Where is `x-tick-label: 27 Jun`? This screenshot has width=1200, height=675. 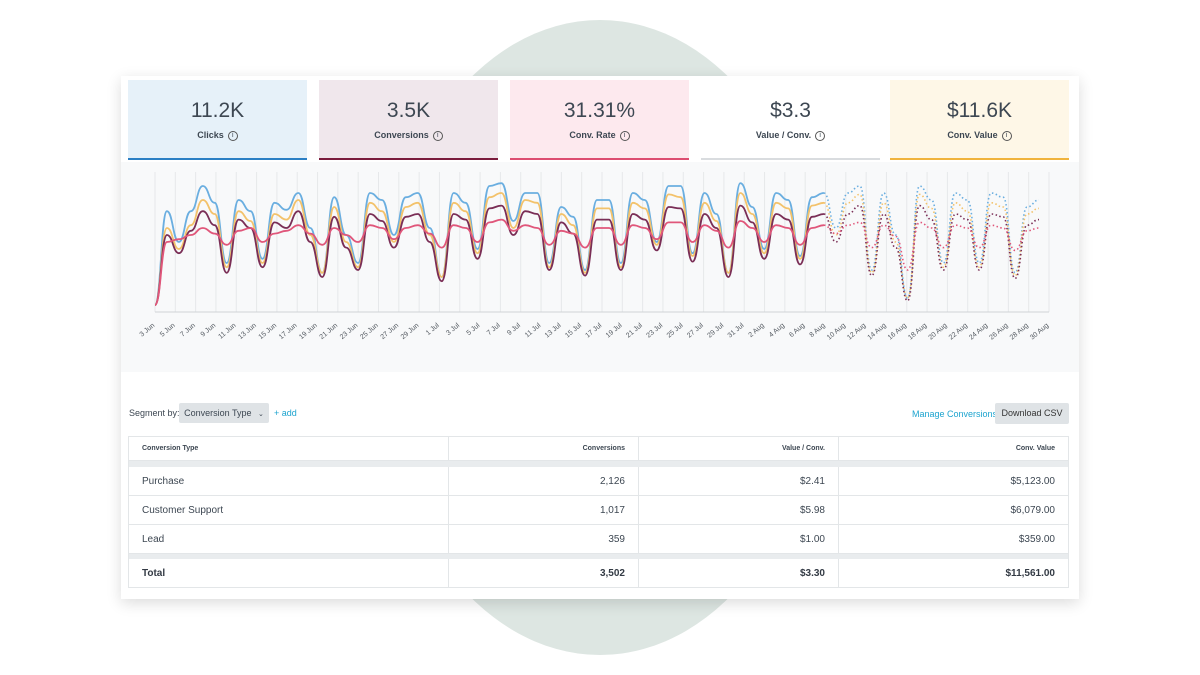
x-tick-label: 27 Jun is located at coordinates (389, 331).